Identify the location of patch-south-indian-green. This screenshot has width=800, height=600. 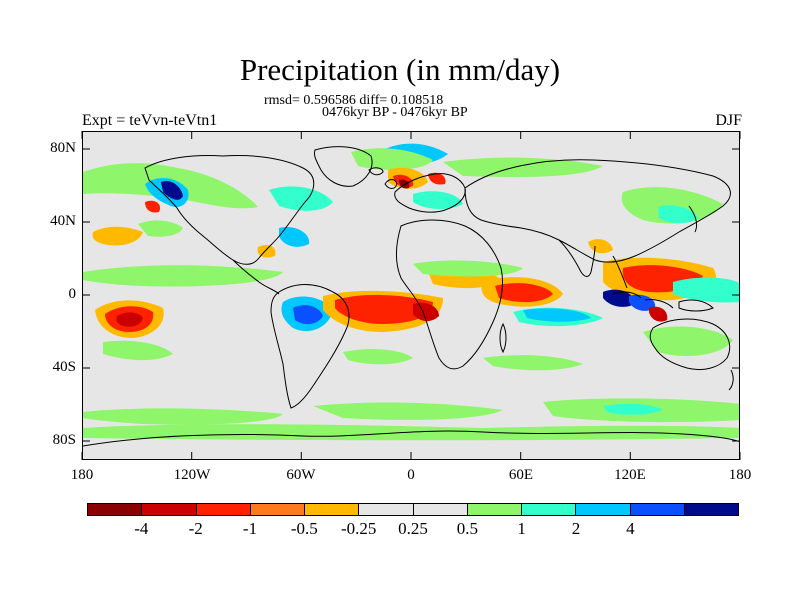
(533, 363).